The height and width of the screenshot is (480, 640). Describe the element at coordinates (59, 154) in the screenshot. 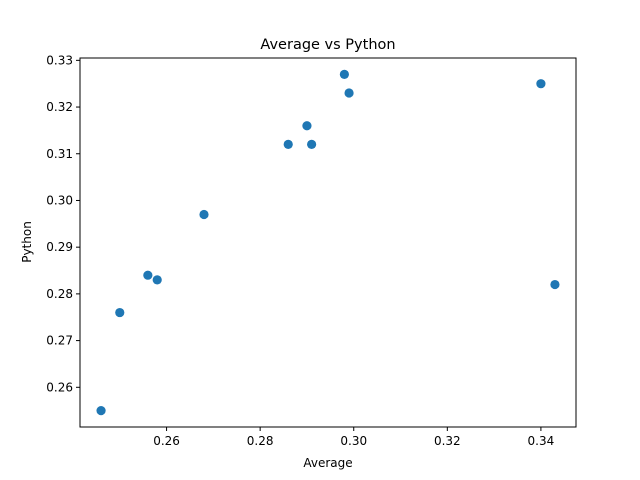

I see `y-tick-label: 0.31` at that location.